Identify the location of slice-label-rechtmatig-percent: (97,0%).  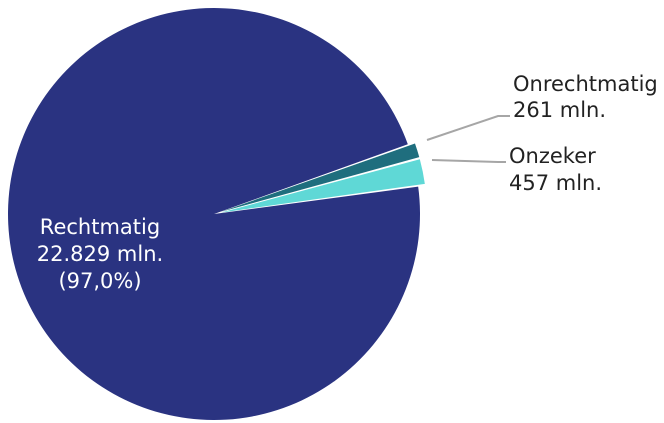
(99, 281).